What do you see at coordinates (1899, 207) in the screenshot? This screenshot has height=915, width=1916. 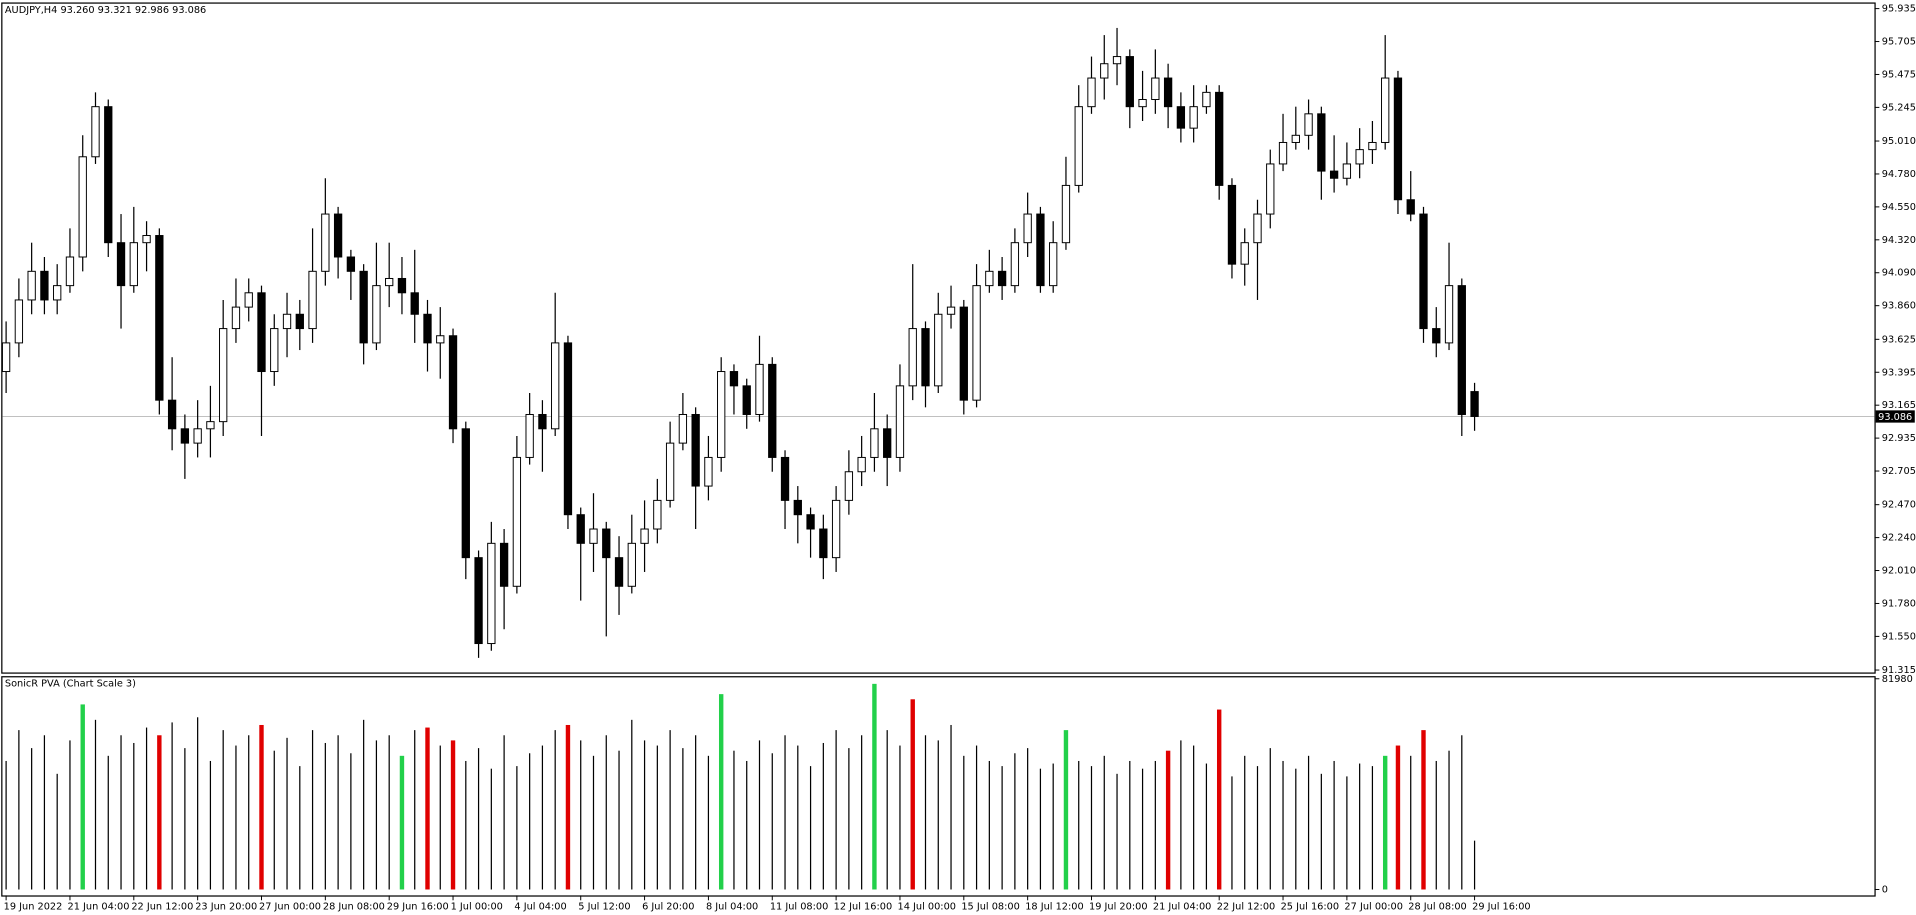 I see `y-tick-label: 94.550` at bounding box center [1899, 207].